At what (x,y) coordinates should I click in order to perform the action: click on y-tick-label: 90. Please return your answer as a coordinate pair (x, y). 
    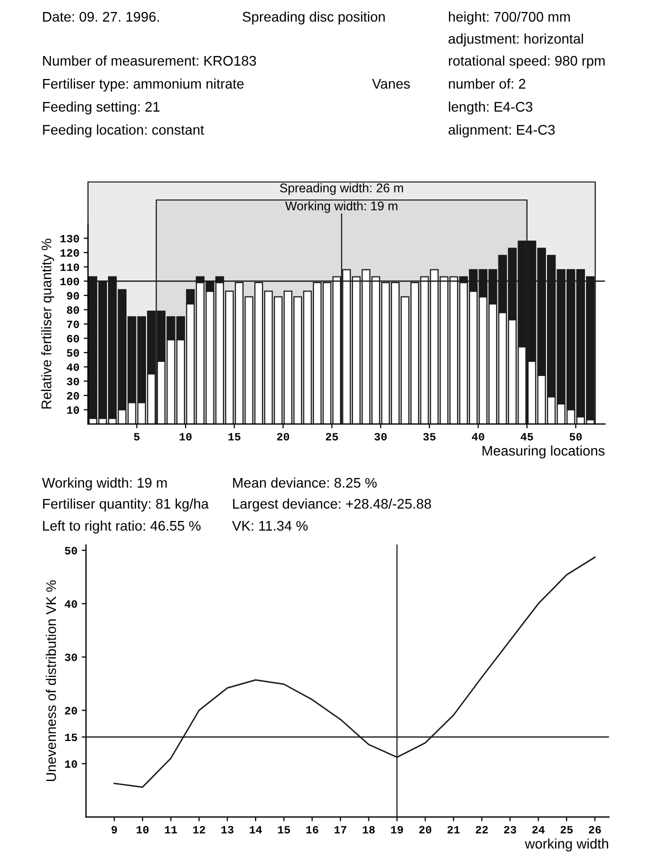
    Looking at the image, I should click on (73, 296).